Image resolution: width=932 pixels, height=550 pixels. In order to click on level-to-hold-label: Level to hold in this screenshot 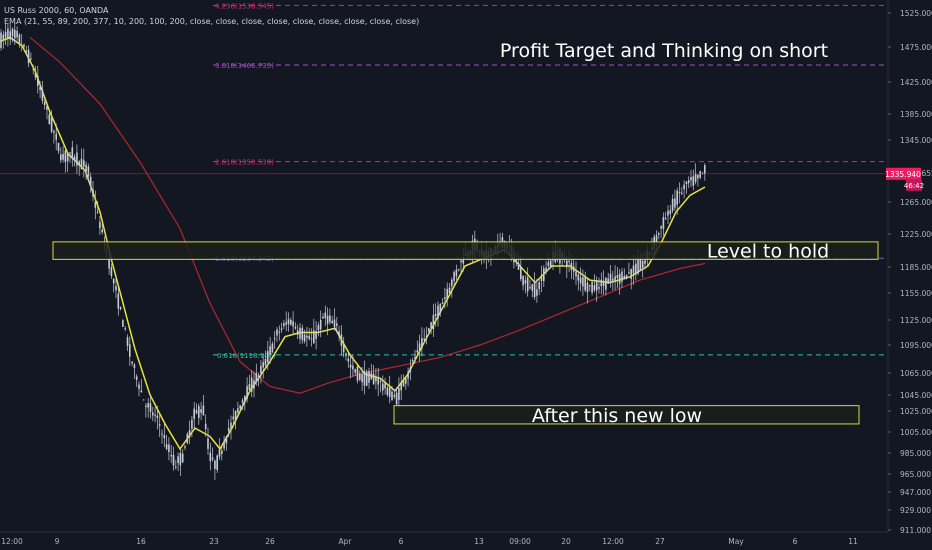, I will do `click(768, 252)`.